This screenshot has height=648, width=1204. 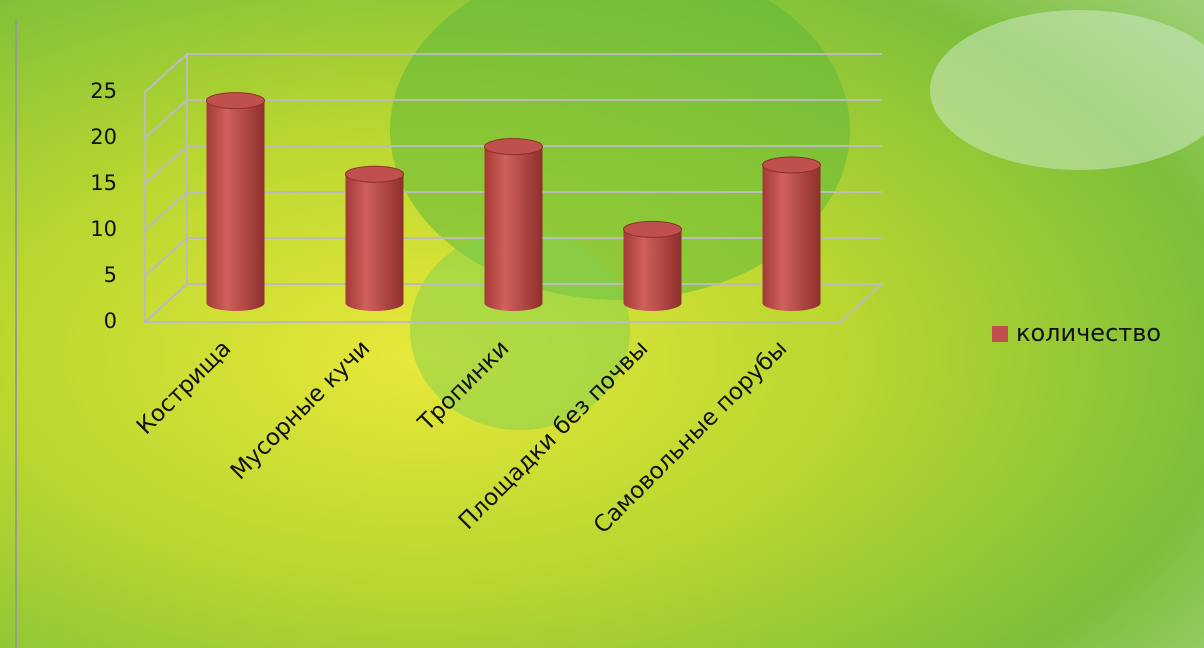 I want to click on y-tick-label: 15, so click(x=103, y=183).